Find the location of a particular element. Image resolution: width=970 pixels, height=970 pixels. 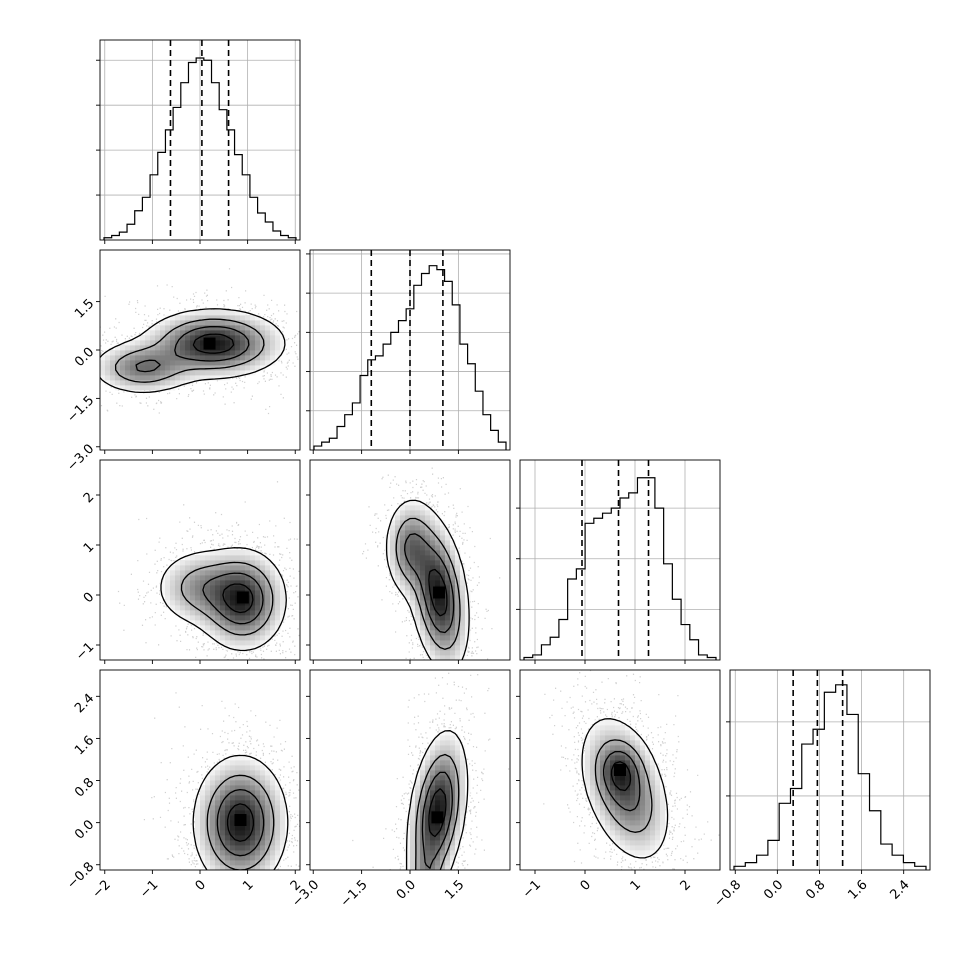

pair-3-2-peak is located at coordinates (620, 770).